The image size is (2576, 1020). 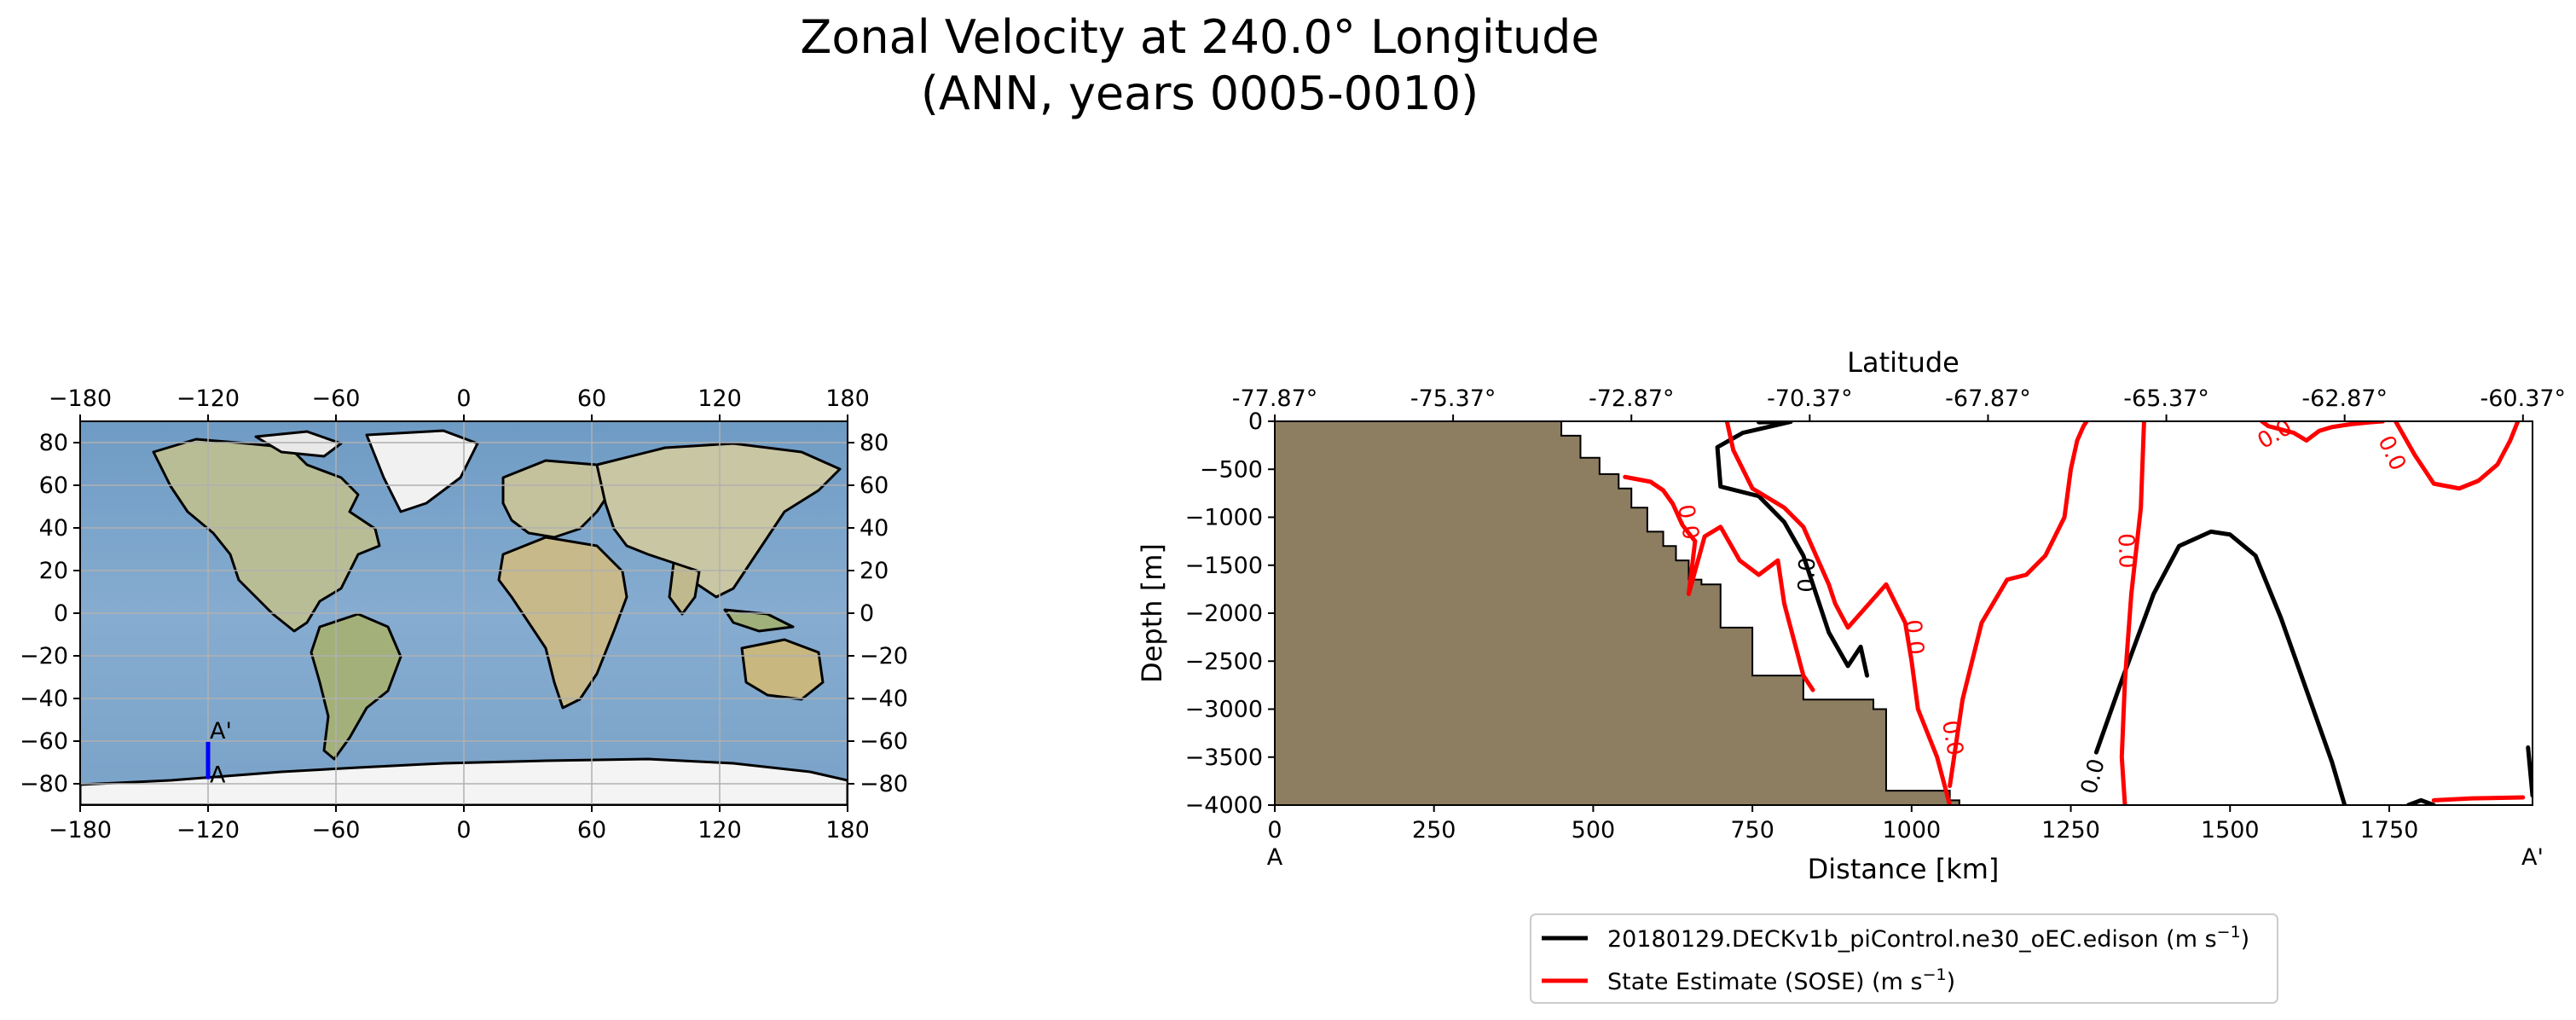 I want to click on map-xtick-label-bottom: −60, so click(x=336, y=830).